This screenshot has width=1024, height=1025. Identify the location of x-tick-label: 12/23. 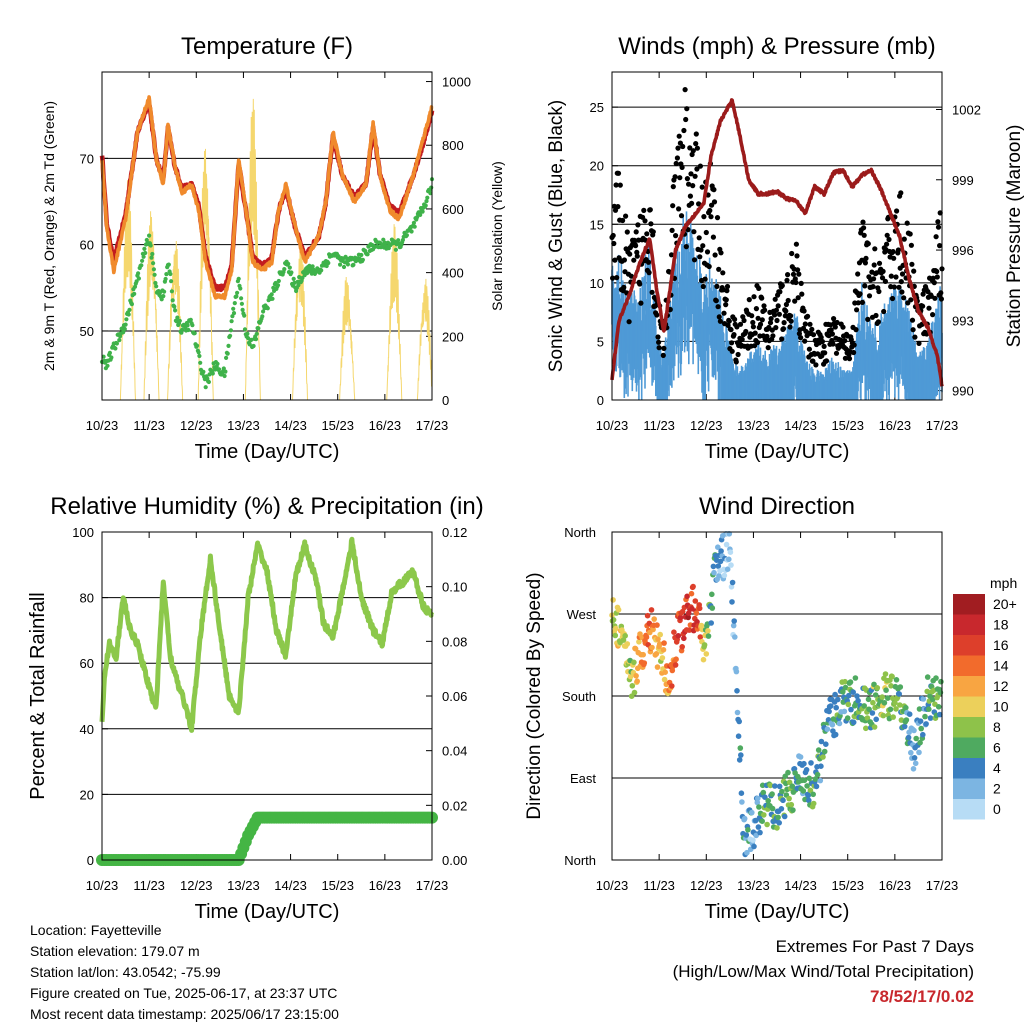
(196, 885).